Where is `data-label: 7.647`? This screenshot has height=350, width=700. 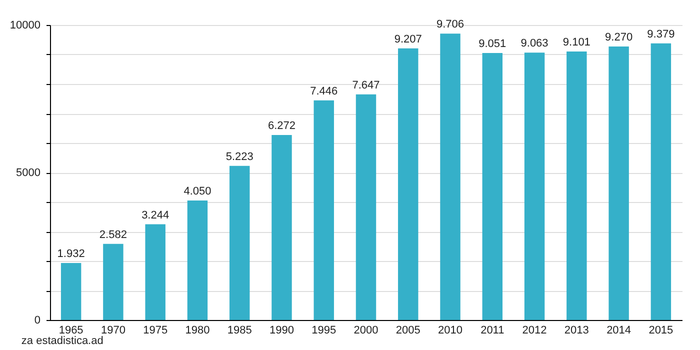 data-label: 7.647 is located at coordinates (366, 85).